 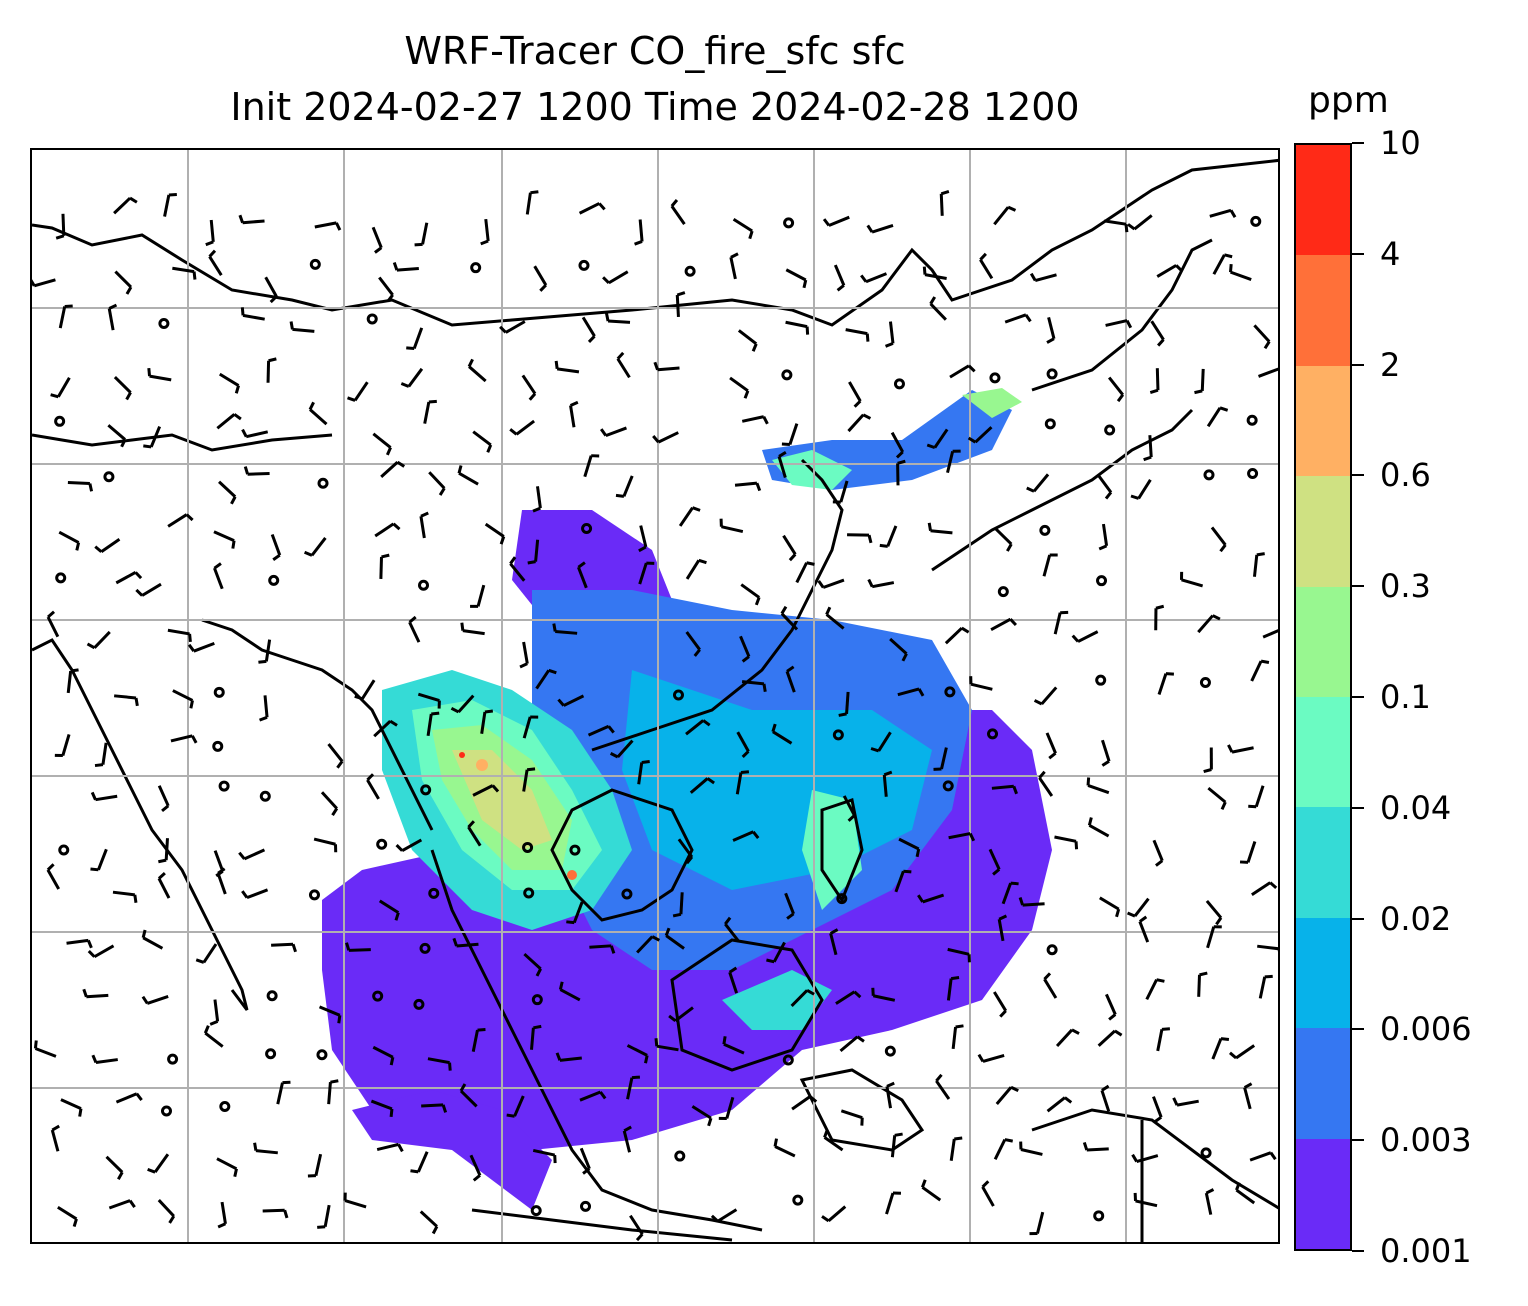 I want to click on colorbar-tick-label: 0.1, so click(x=1405, y=697).